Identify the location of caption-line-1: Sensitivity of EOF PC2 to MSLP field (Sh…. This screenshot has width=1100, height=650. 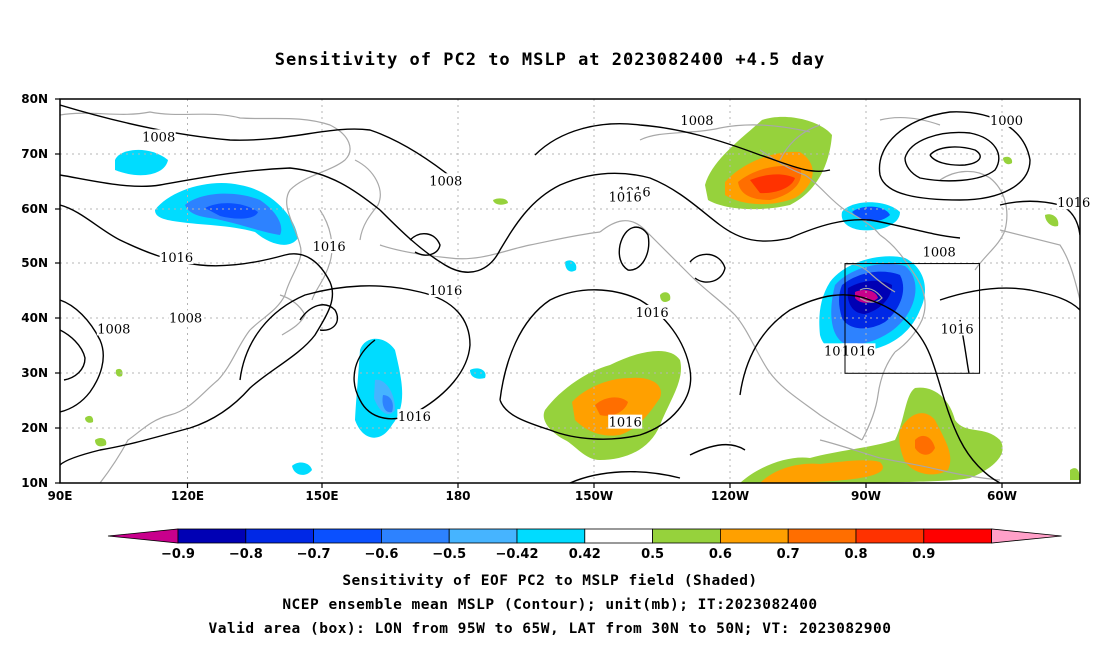
(550, 581).